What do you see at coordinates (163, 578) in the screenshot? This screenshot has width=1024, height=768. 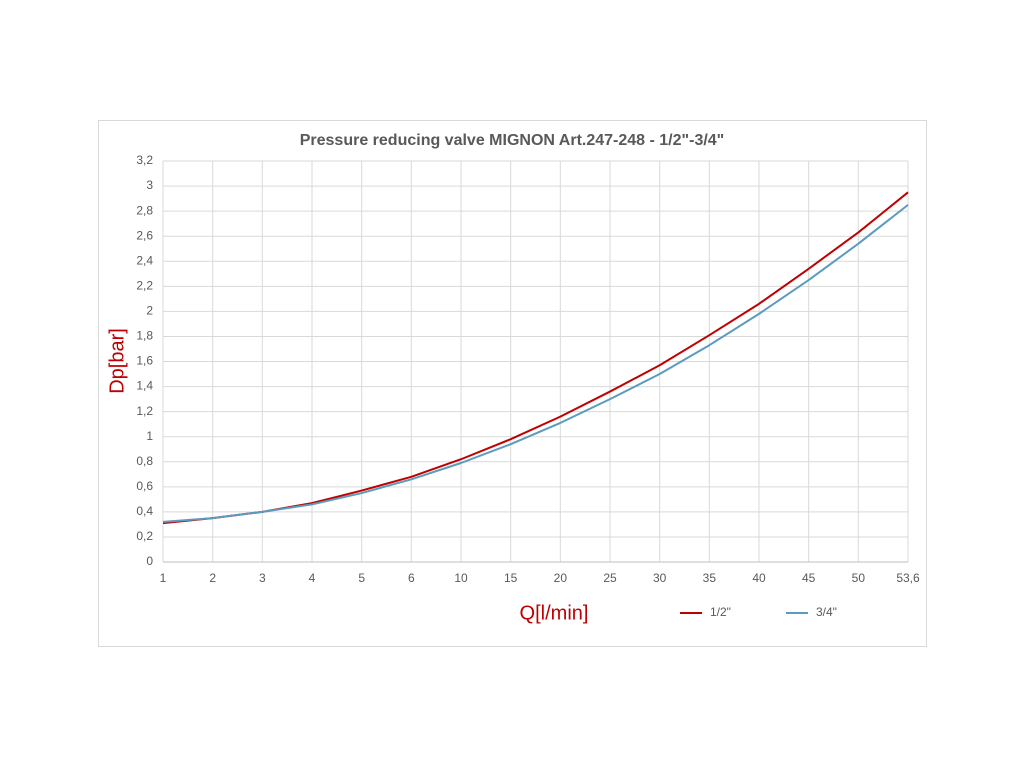 I see `x-tick-label: 1` at bounding box center [163, 578].